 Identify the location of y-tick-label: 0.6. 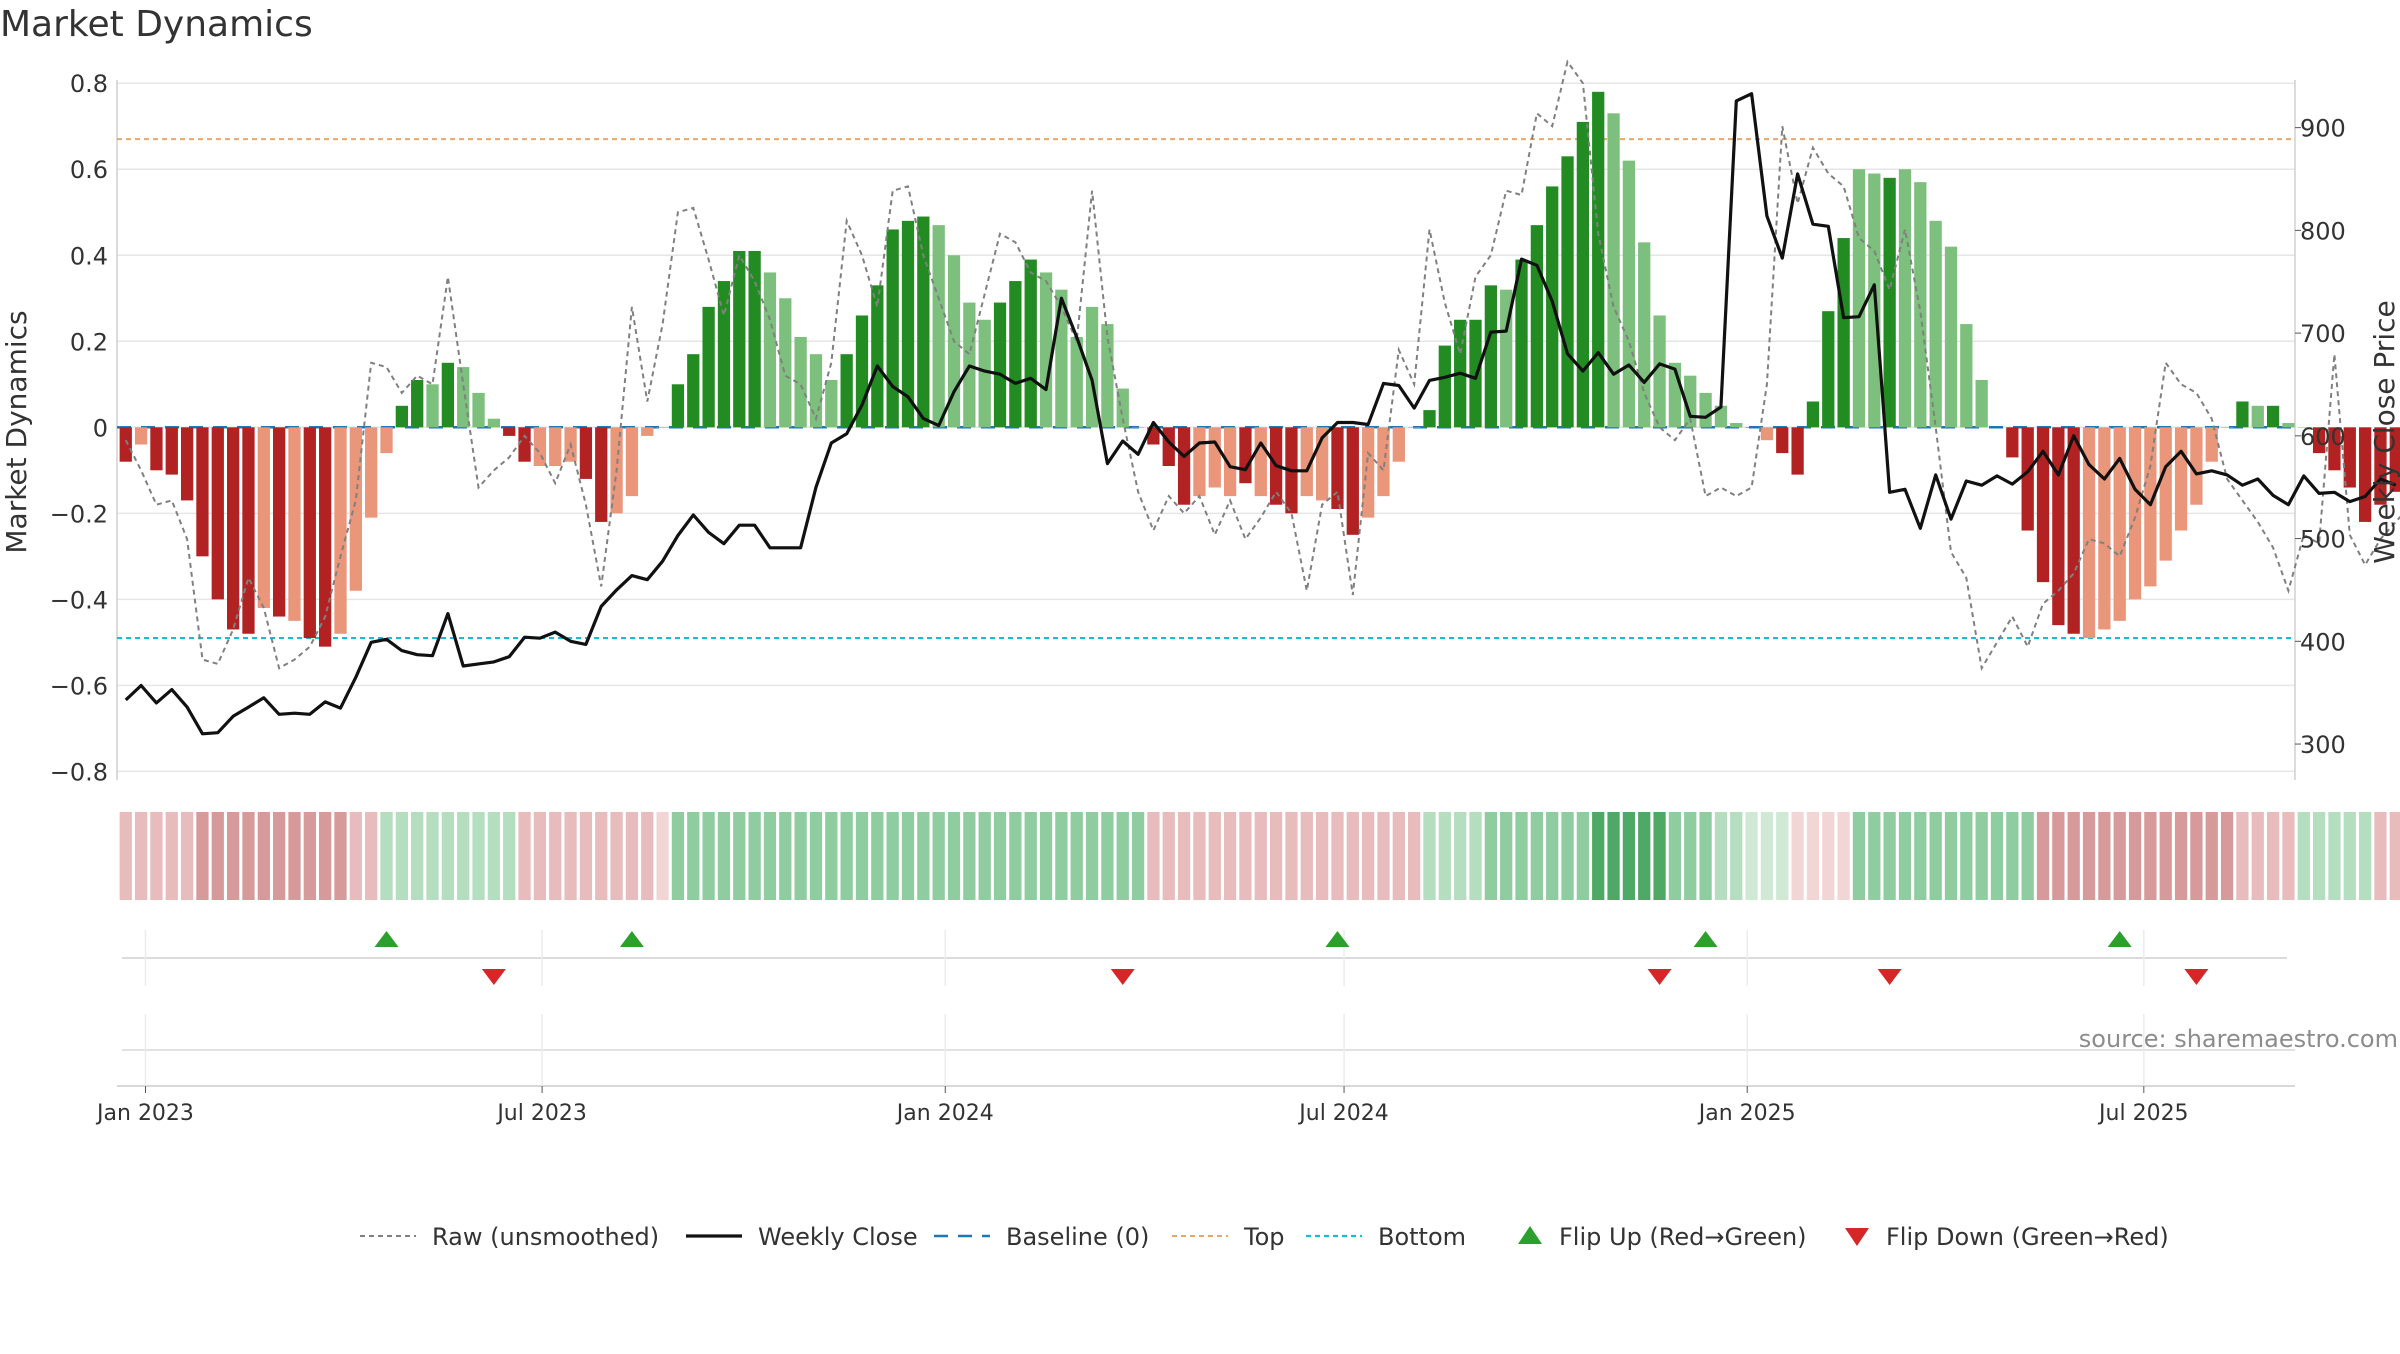
(89, 170).